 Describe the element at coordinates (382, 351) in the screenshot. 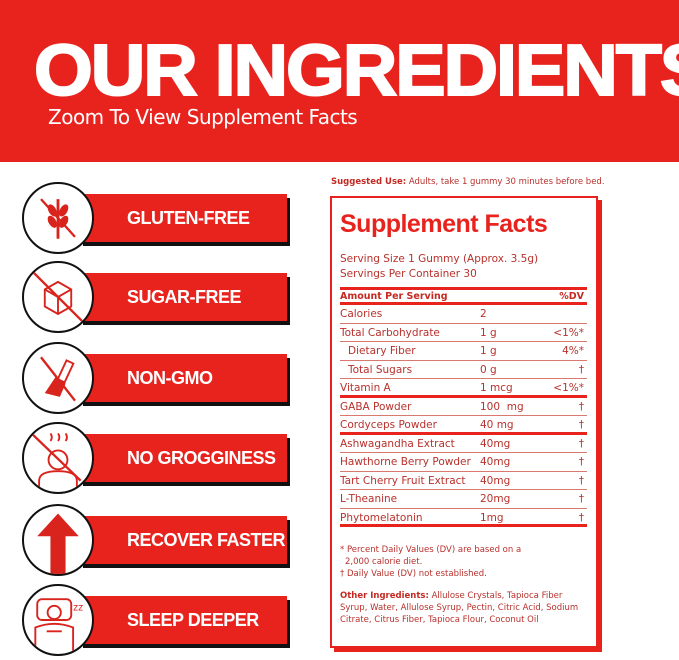

I see `nutrient-name: Dietary Fiber` at that location.